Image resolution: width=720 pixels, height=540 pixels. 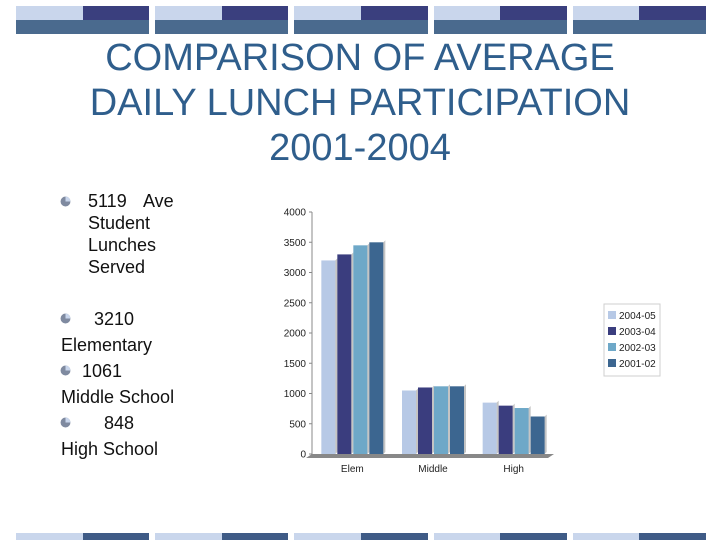 I want to click on y-tick-label: 4000, so click(x=295, y=213).